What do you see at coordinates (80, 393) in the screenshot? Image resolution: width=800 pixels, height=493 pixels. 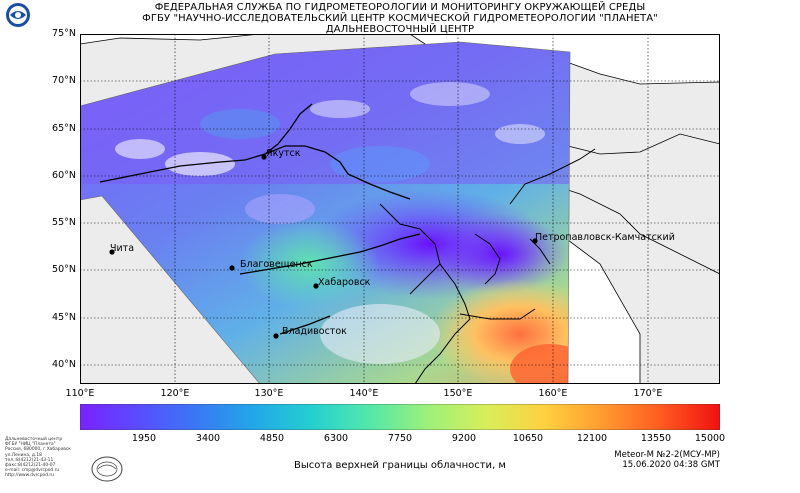 I see `longitude-label: 110°E` at bounding box center [80, 393].